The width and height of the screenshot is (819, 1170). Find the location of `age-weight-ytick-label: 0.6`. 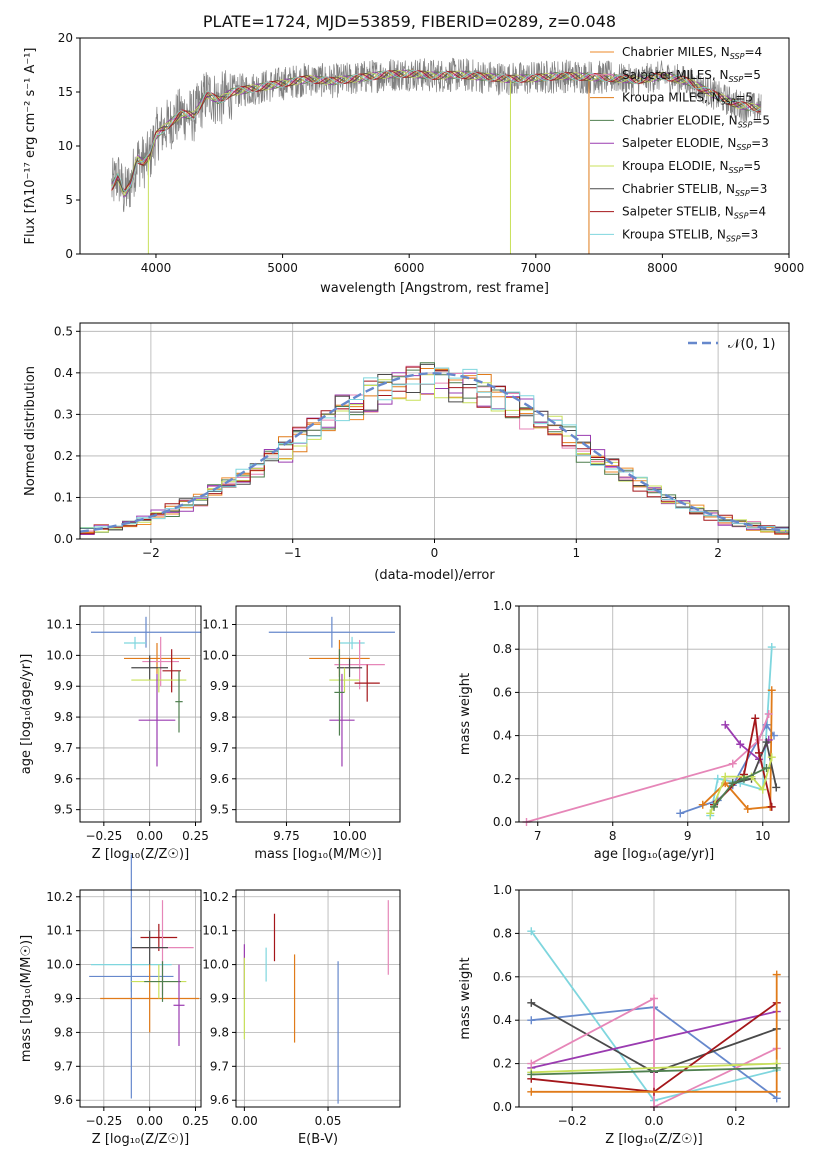

age-weight-ytick-label: 0.6 is located at coordinates (502, 692).